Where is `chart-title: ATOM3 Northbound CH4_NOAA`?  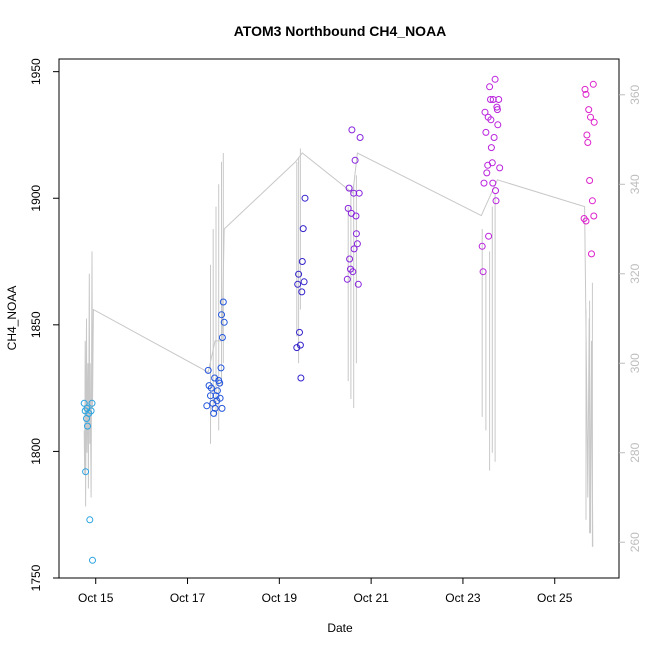 chart-title: ATOM3 Northbound CH4_NOAA is located at coordinates (340, 31).